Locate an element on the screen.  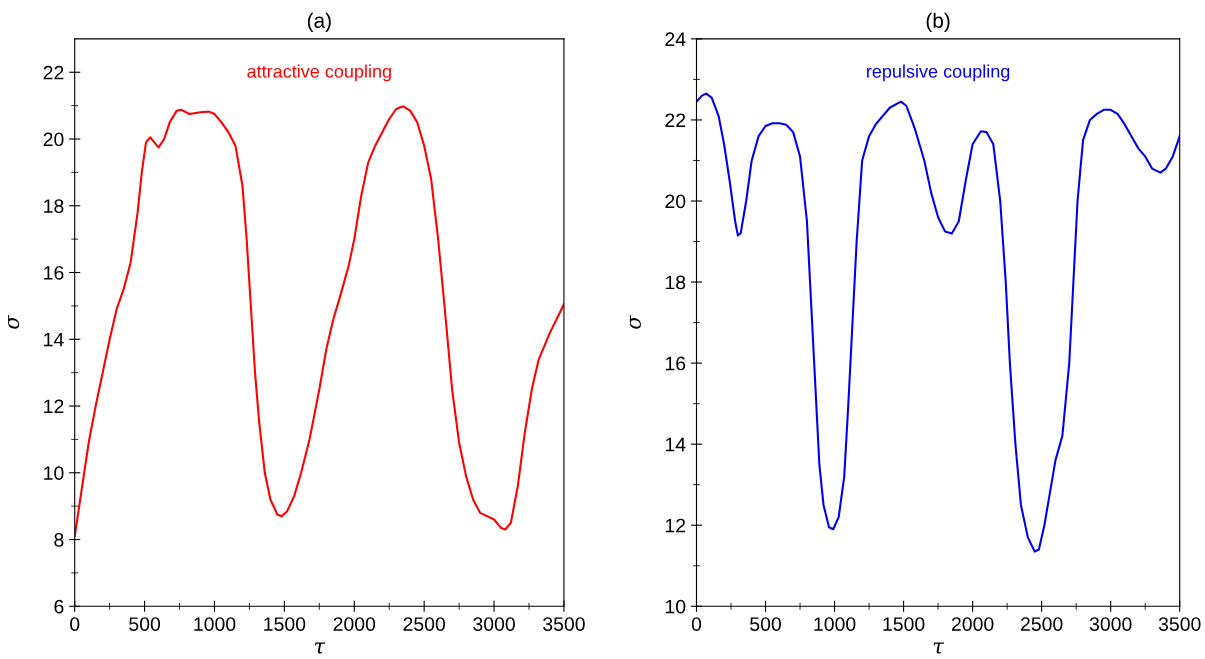
chart-title: (a) is located at coordinates (319, 22).